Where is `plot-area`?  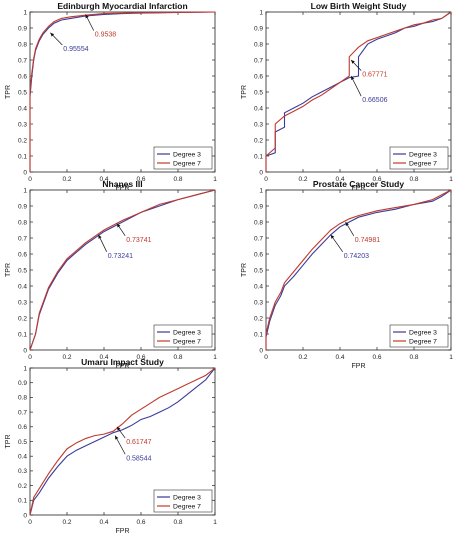 plot-area is located at coordinates (122, 270).